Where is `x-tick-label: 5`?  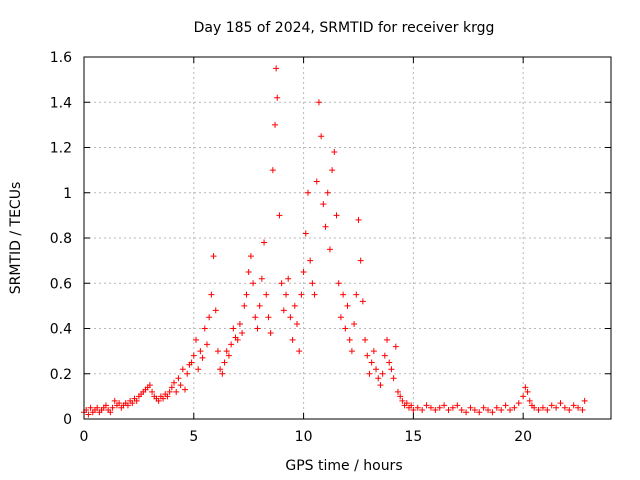 x-tick-label: 5 is located at coordinates (193, 437).